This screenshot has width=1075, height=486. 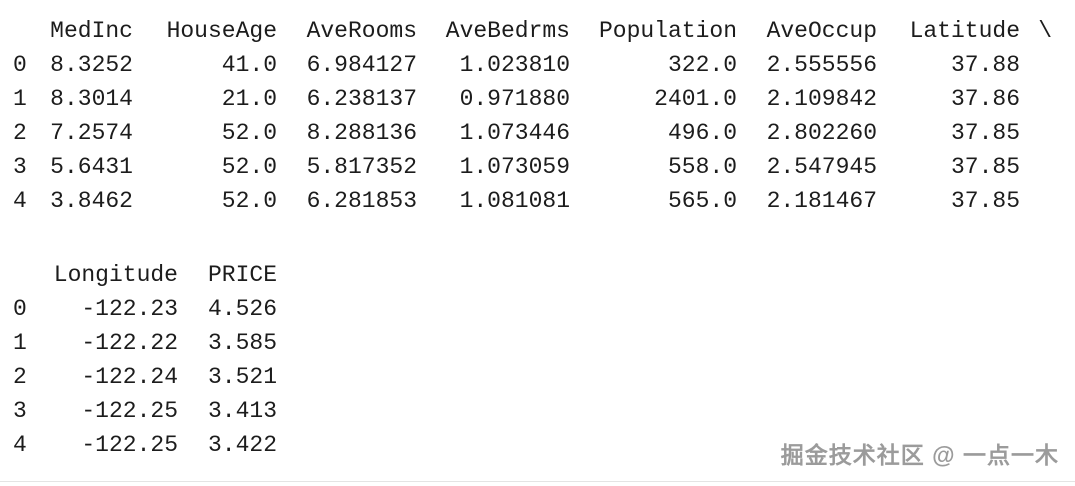 I want to click on cell: 37.88, so click(x=985, y=65).